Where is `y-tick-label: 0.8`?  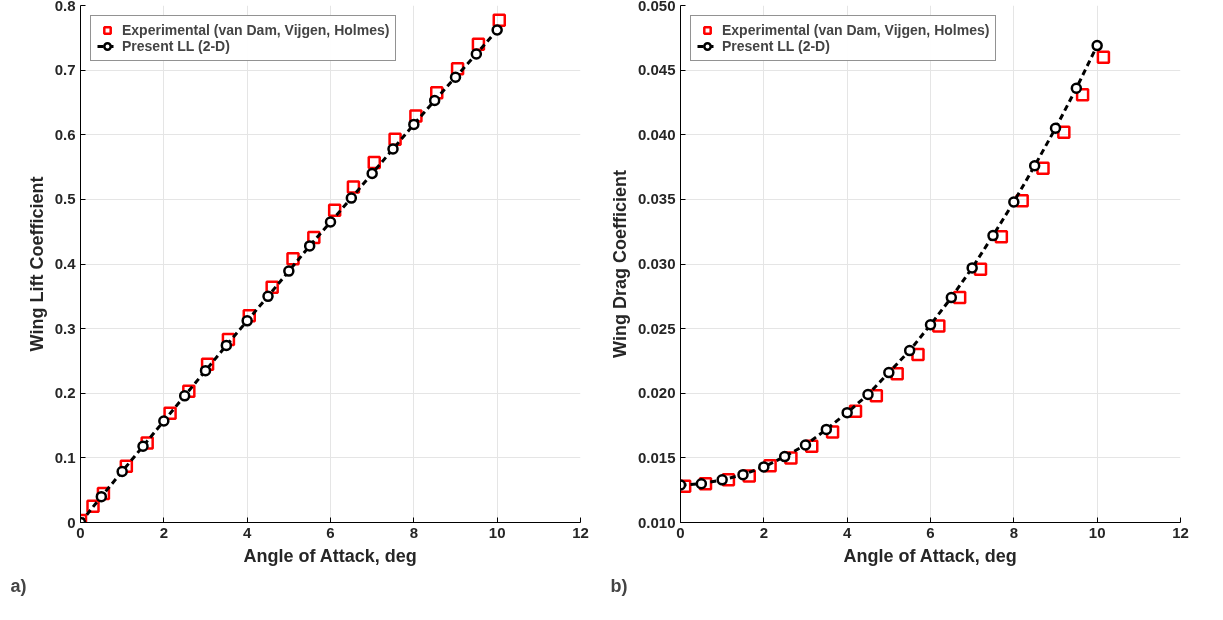 y-tick-label: 0.8 is located at coordinates (65, 7).